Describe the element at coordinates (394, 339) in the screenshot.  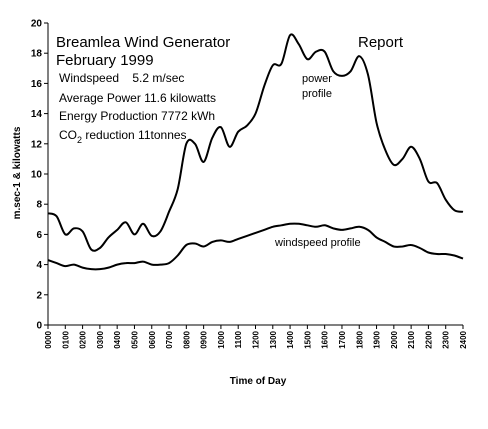
I see `x-tick-label: 2000` at that location.